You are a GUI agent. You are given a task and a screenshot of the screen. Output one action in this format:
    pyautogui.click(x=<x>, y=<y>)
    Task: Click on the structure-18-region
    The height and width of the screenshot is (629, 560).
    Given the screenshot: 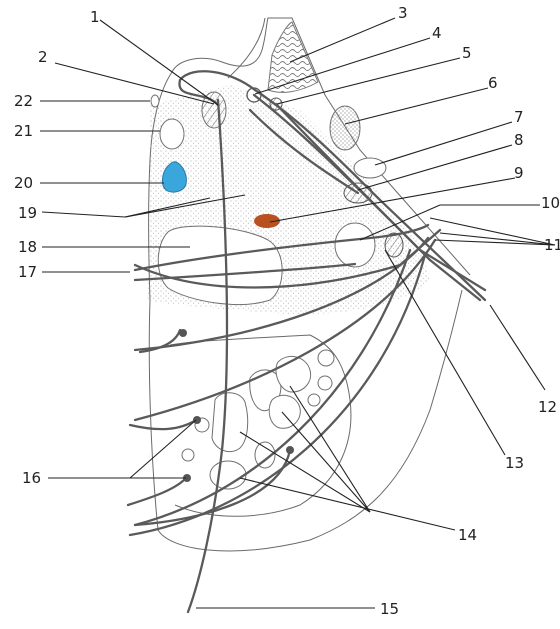 What is the action you would take?
    pyautogui.click(x=220, y=265)
    